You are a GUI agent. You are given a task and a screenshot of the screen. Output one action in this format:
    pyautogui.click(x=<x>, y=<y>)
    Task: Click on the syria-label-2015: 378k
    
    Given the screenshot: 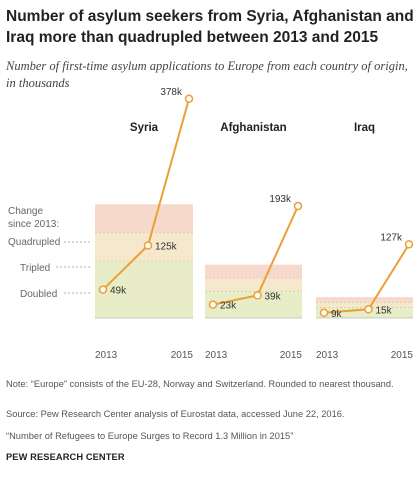 What is the action you would take?
    pyautogui.click(x=171, y=92)
    